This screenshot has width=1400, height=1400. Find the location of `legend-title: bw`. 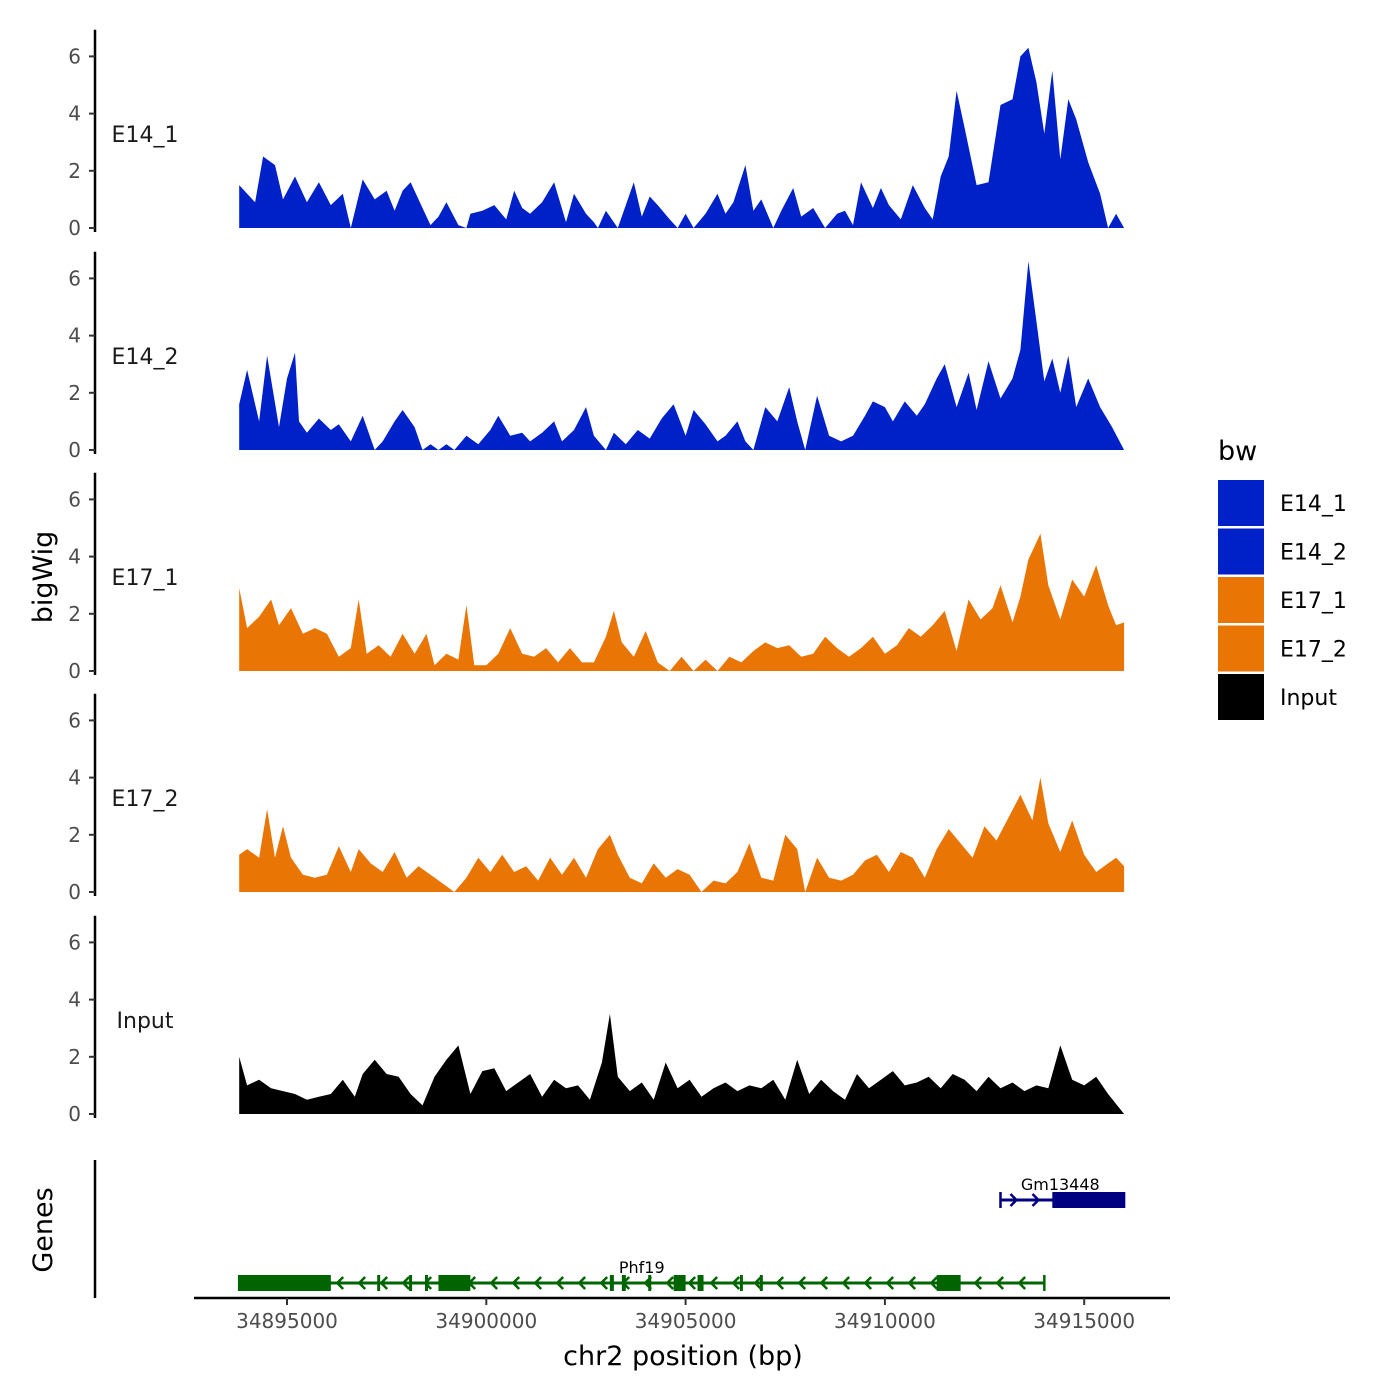

legend-title: bw is located at coordinates (1237, 451).